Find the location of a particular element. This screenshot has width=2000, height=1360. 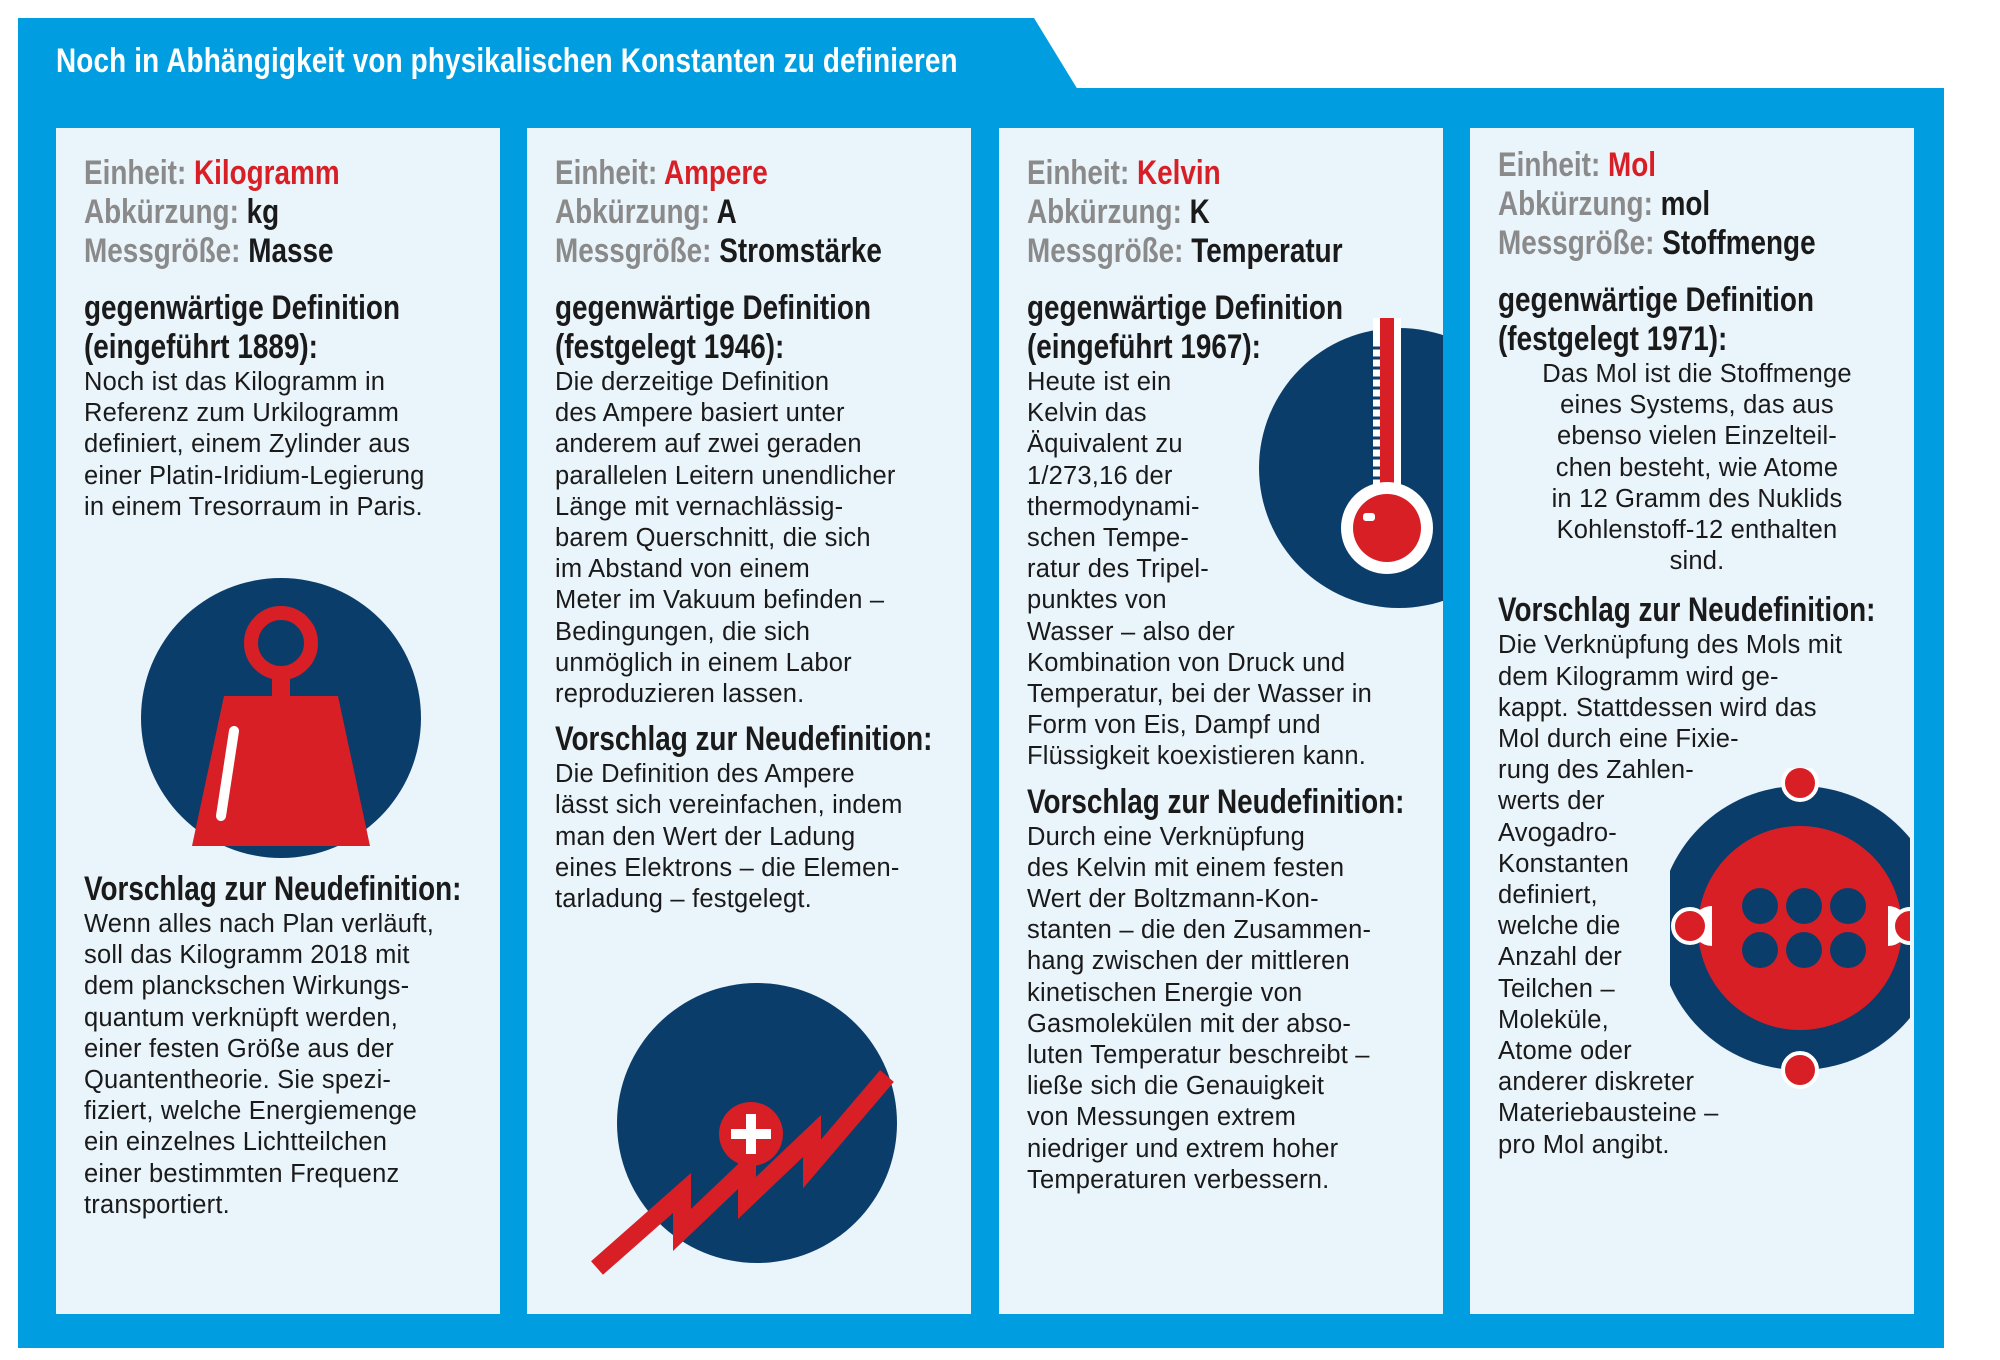

quantity-row: Messgröße: Masse is located at coordinates (247, 251).